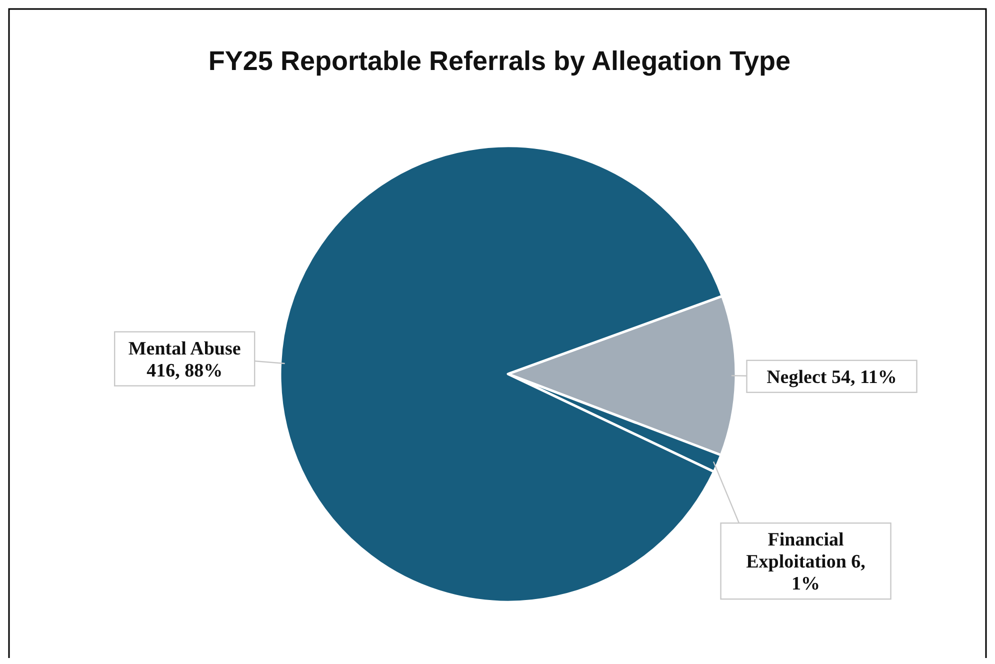 This screenshot has height=664, width=995. I want to click on slice-label: Neglect 54, 11%, so click(831, 377).